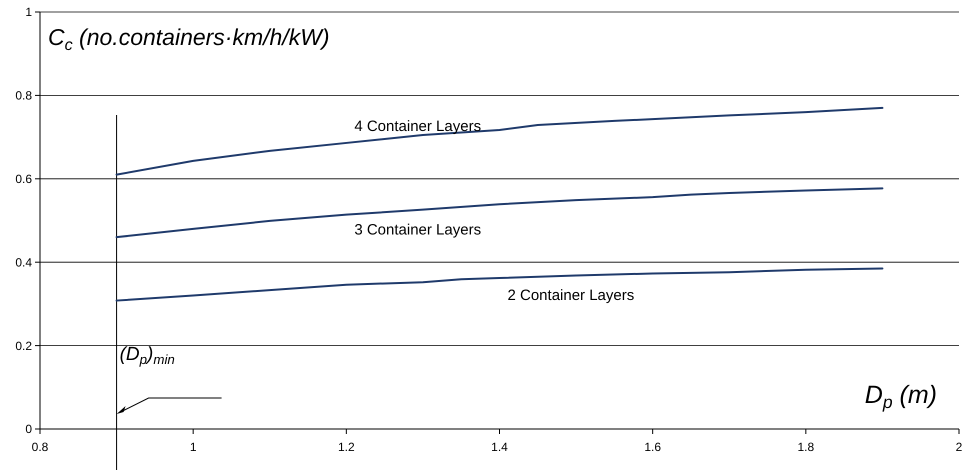 The height and width of the screenshot is (470, 967). Describe the element at coordinates (571, 295) in the screenshot. I see `series-label: 2 Container Layers` at that location.